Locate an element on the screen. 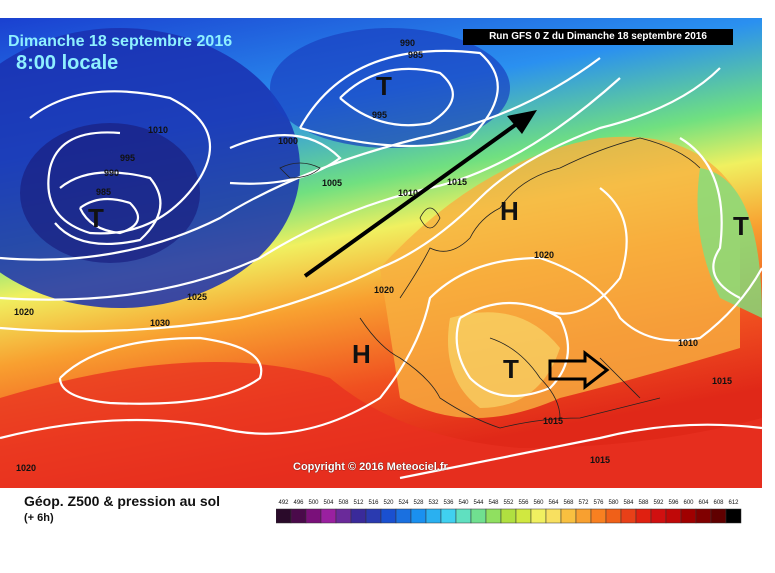 The height and width of the screenshot is (573, 775). scale-tick-label: 612 is located at coordinates (733, 503).